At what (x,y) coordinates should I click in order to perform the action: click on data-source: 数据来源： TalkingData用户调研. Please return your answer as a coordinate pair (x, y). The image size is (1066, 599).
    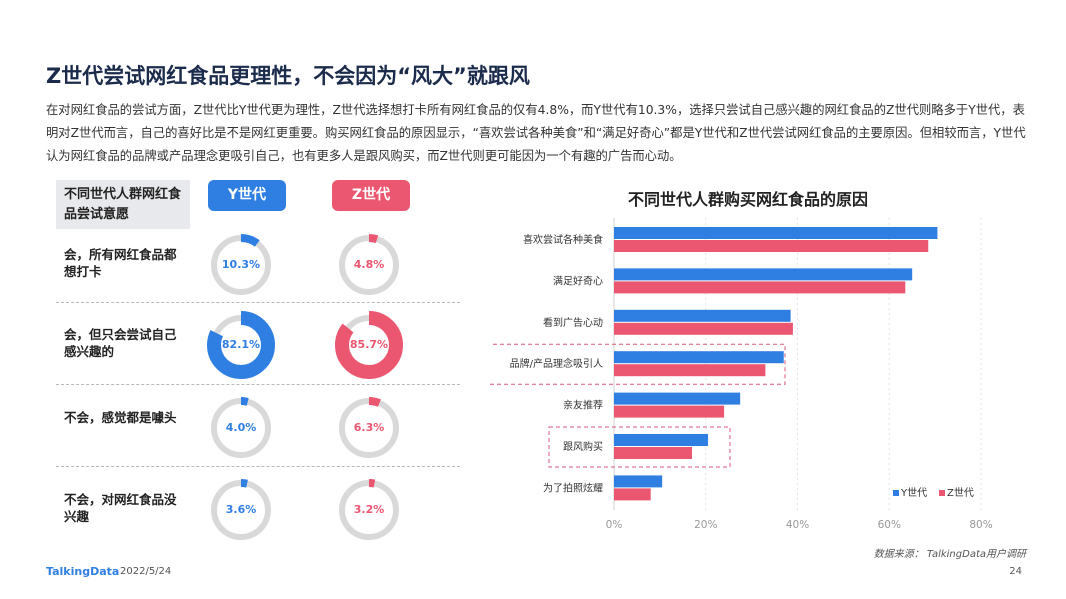
    Looking at the image, I should click on (949, 554).